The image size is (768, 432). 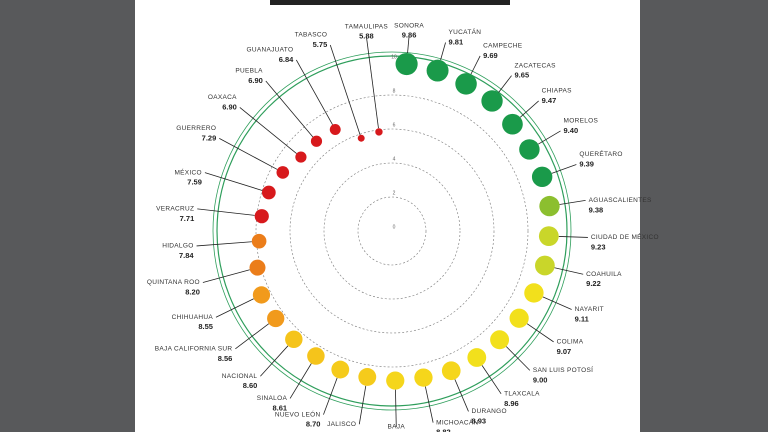 What do you see at coordinates (397, 427) in the screenshot?
I see `category-label: BAJA` at bounding box center [397, 427].